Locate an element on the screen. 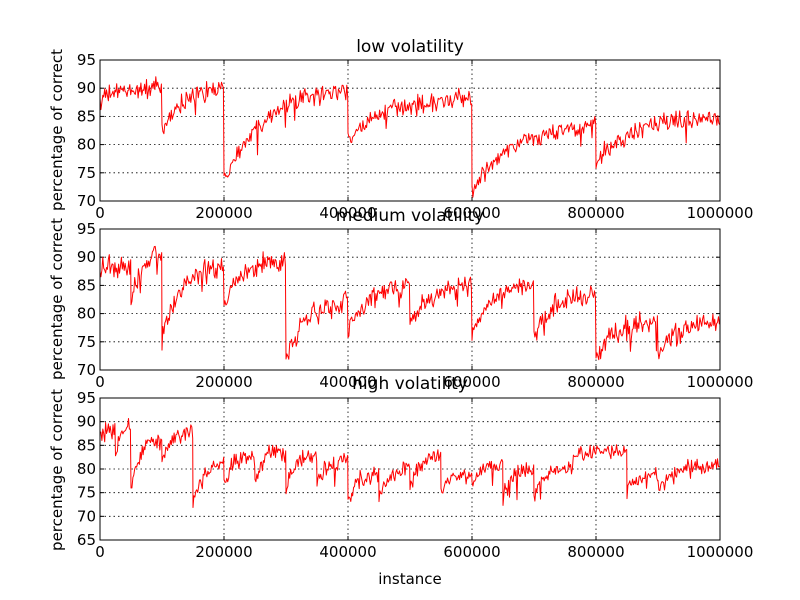 The image size is (800, 600). chart-title: medium volatility is located at coordinates (410, 216).